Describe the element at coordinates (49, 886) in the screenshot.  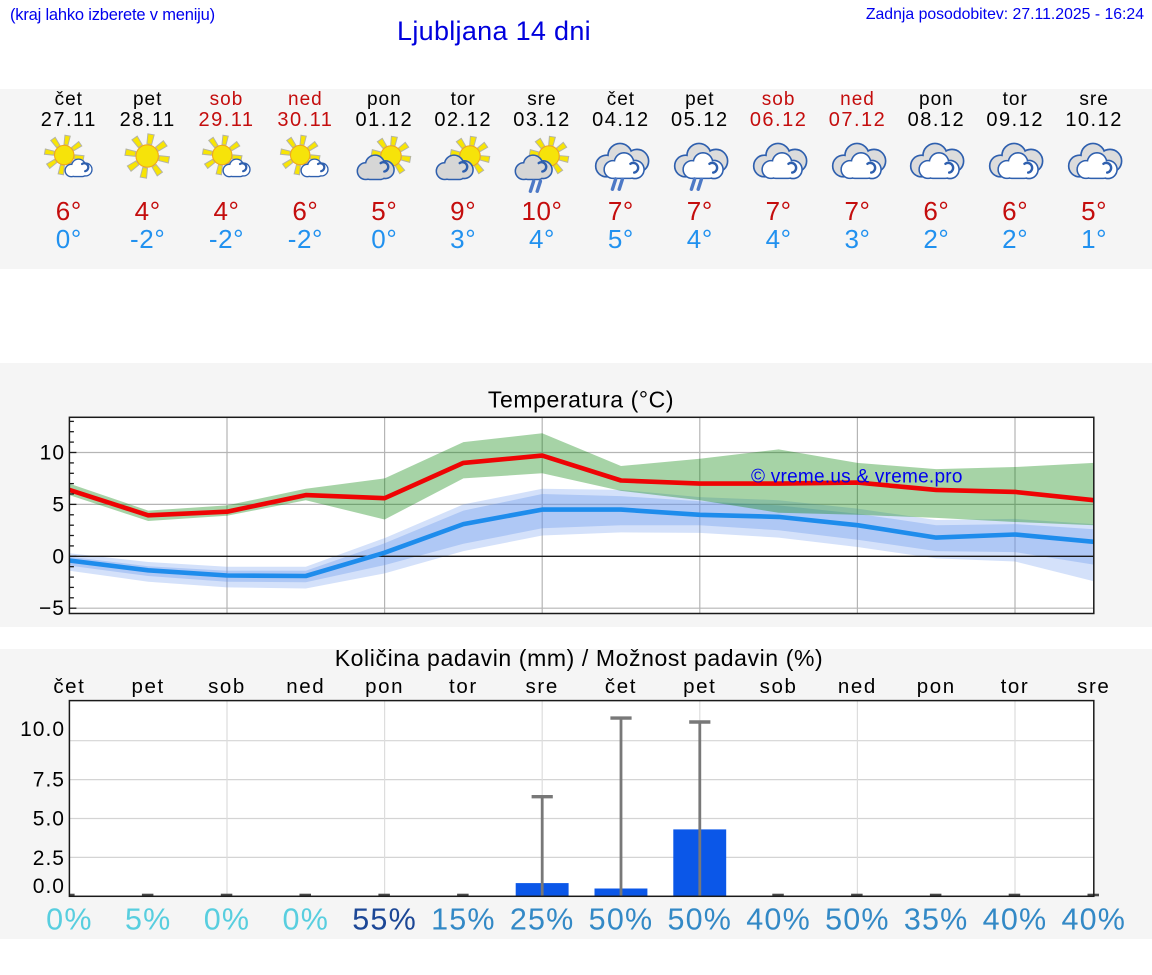
I see `svg-text: 0.0` at that location.